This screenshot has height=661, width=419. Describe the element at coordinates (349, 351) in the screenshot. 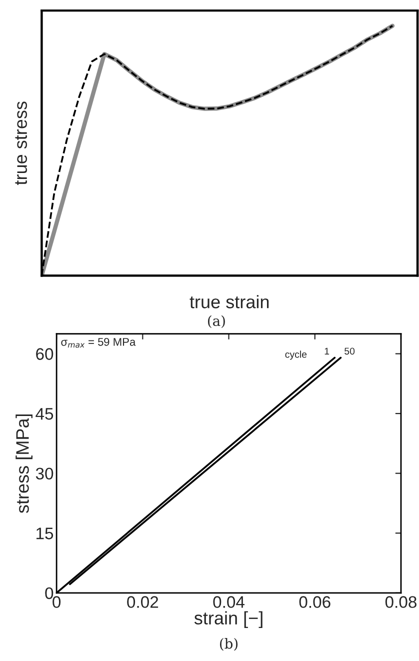

I see `series-label: 50` at that location.